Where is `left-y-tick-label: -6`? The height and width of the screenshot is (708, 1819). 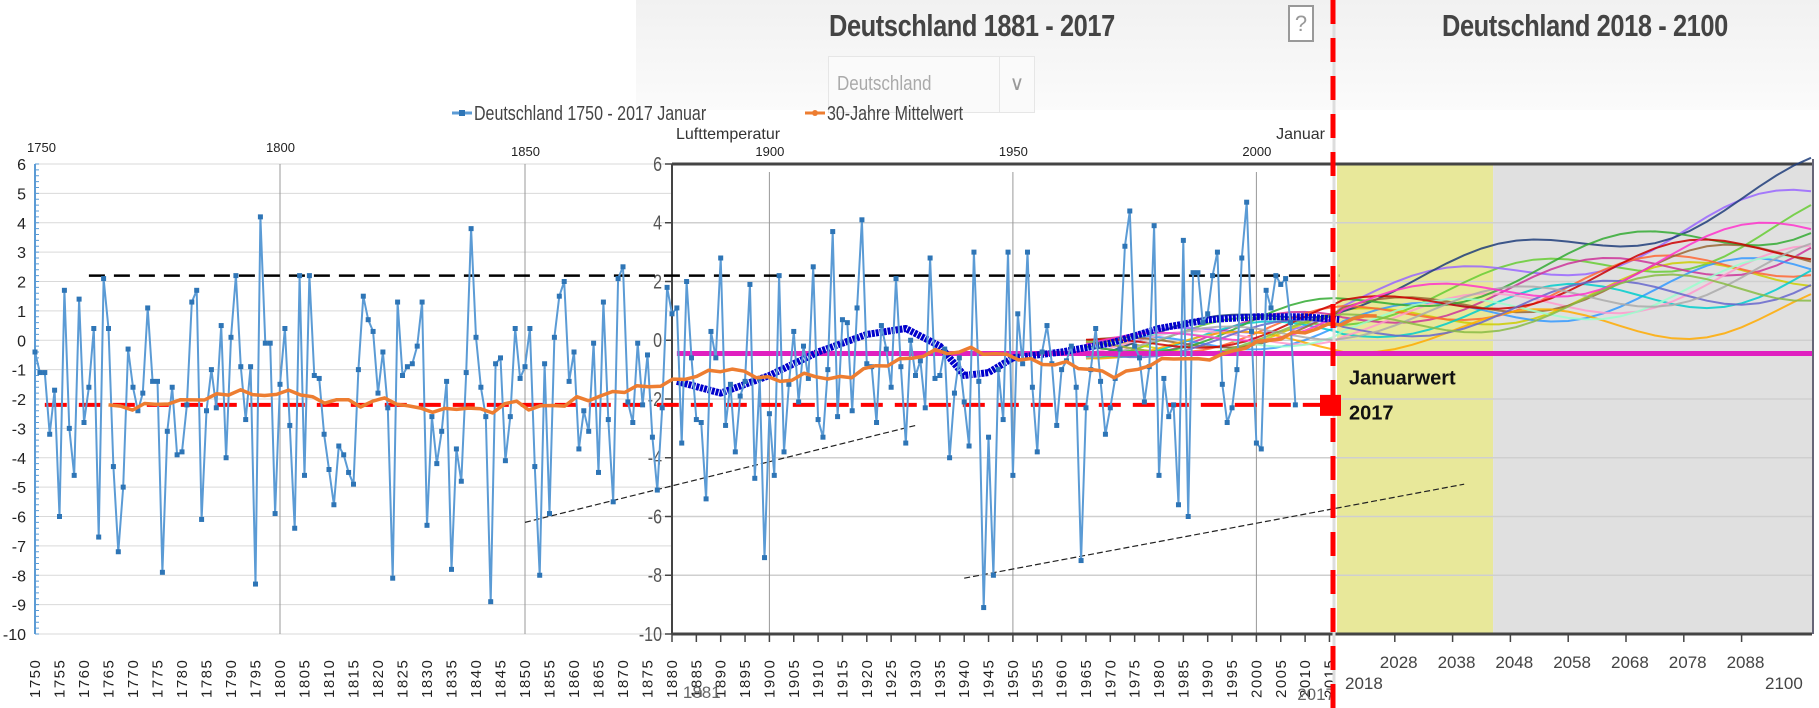
left-y-tick-label: -6 is located at coordinates (19, 518).